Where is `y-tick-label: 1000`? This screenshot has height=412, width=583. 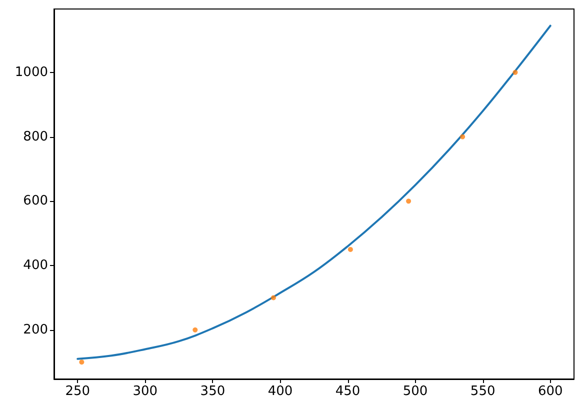 y-tick-label: 1000 is located at coordinates (31, 72).